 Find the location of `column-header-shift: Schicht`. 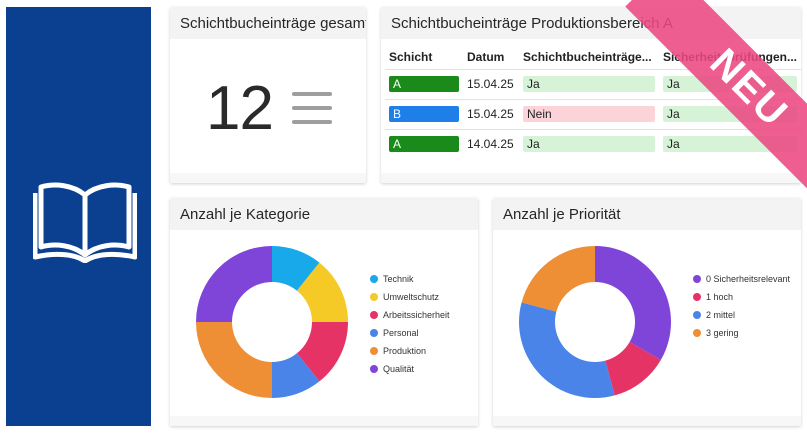

column-header-shift: Schicht is located at coordinates (411, 56).